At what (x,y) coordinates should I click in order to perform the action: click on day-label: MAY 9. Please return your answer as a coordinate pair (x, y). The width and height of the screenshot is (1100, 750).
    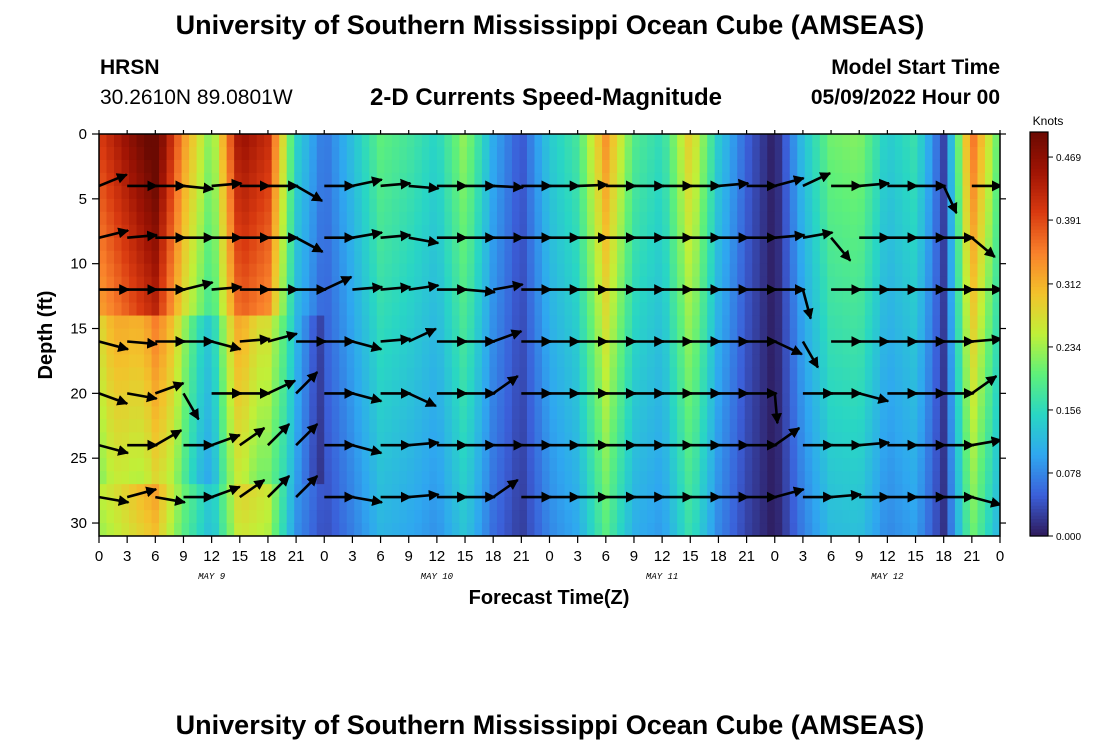
    Looking at the image, I should click on (212, 577).